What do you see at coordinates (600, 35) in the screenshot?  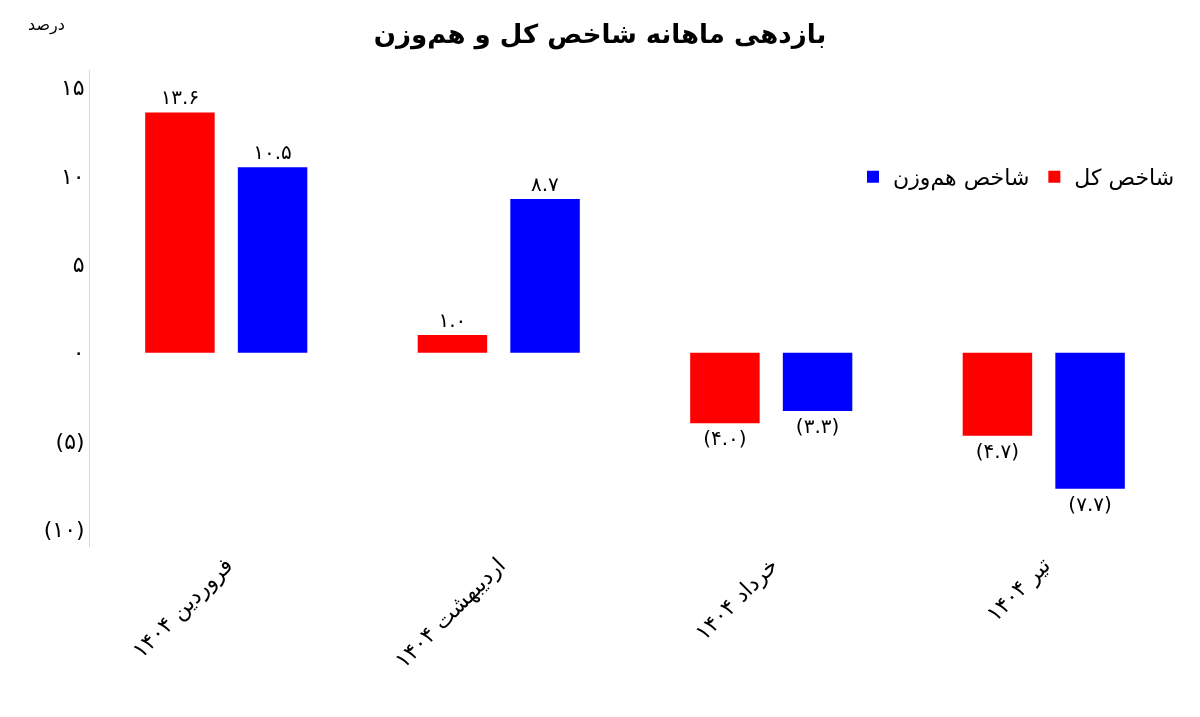 I see `chart-title: بازدهی ماهانه شاخص کل و هم‌وزن` at bounding box center [600, 35].